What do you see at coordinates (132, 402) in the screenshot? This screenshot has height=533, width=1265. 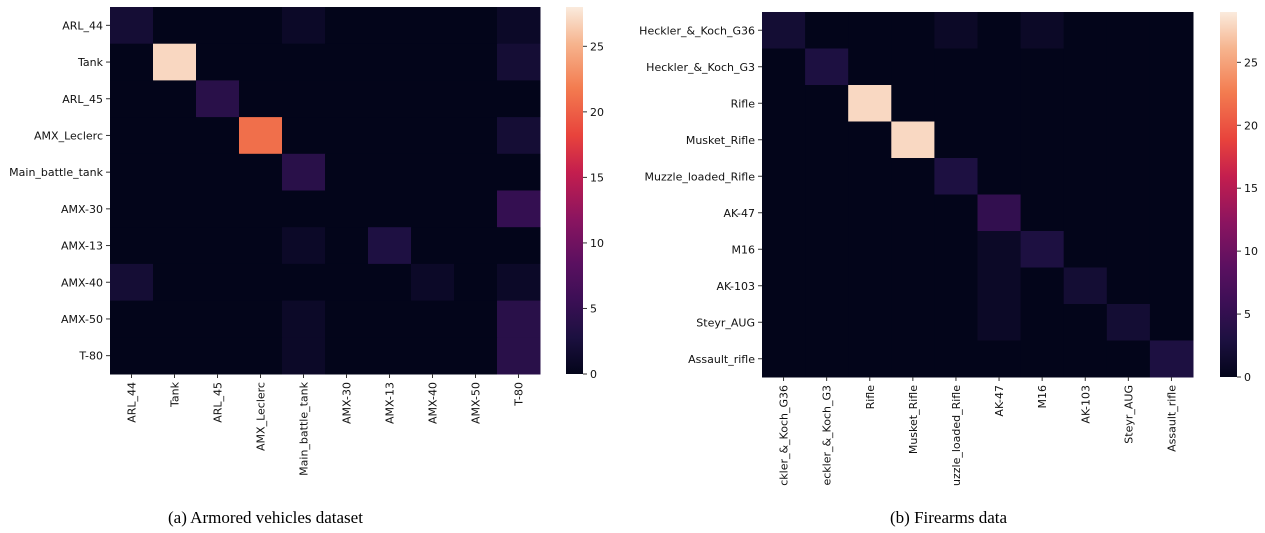 I see `x-tick-label: ARL_44` at bounding box center [132, 402].